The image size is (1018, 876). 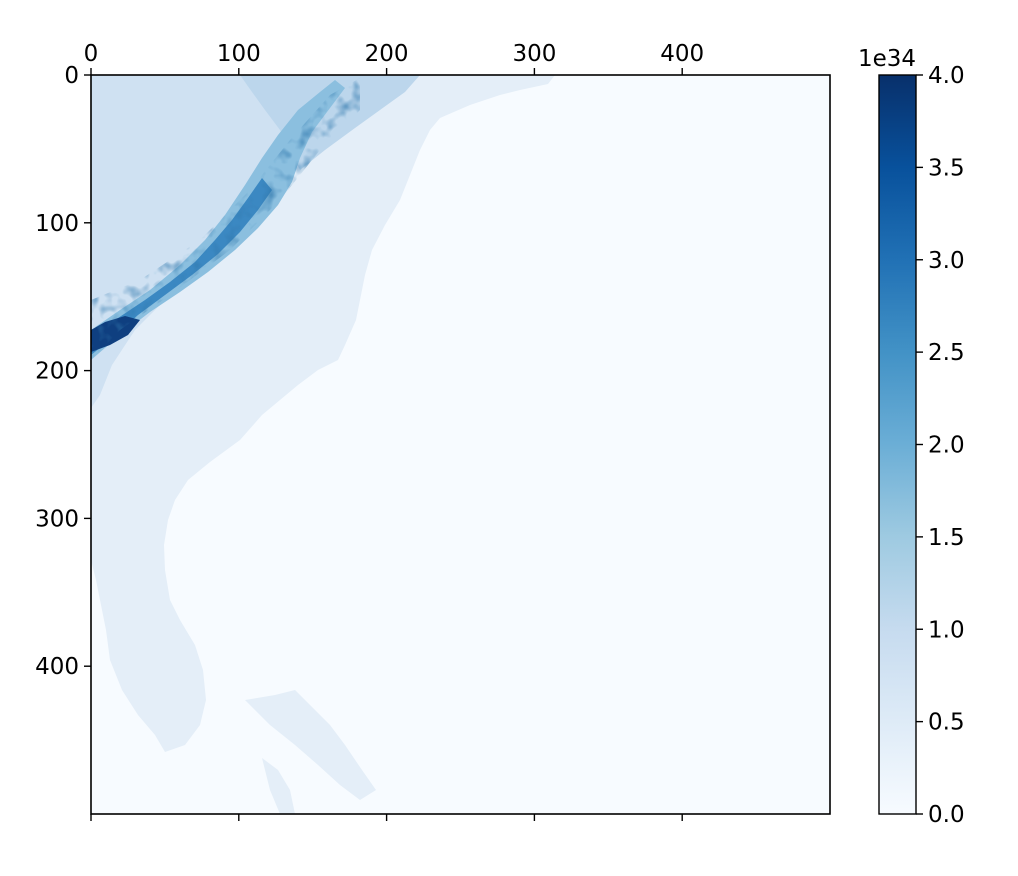 I want to click on x-tick-label-0: 0, so click(x=91, y=54).